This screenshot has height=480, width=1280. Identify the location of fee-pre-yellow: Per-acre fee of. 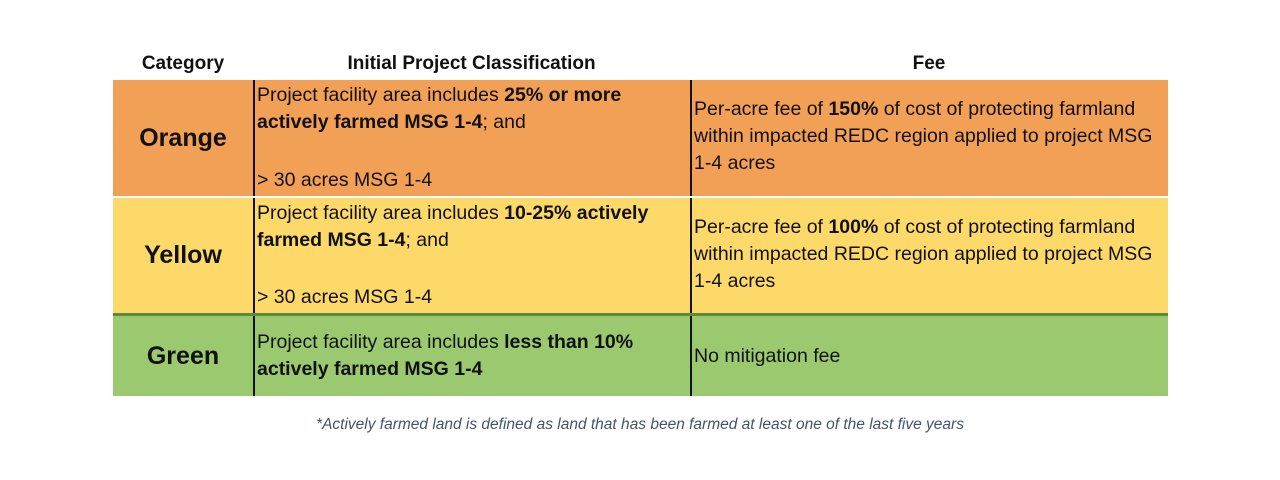
(761, 227).